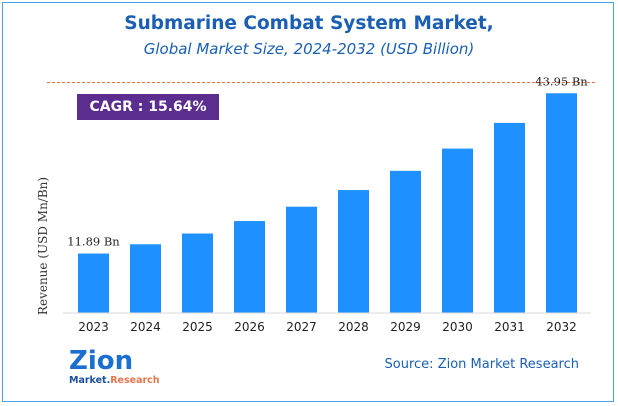 This screenshot has width=618, height=406. I want to click on logo-wordmark: Zion, so click(101, 361).